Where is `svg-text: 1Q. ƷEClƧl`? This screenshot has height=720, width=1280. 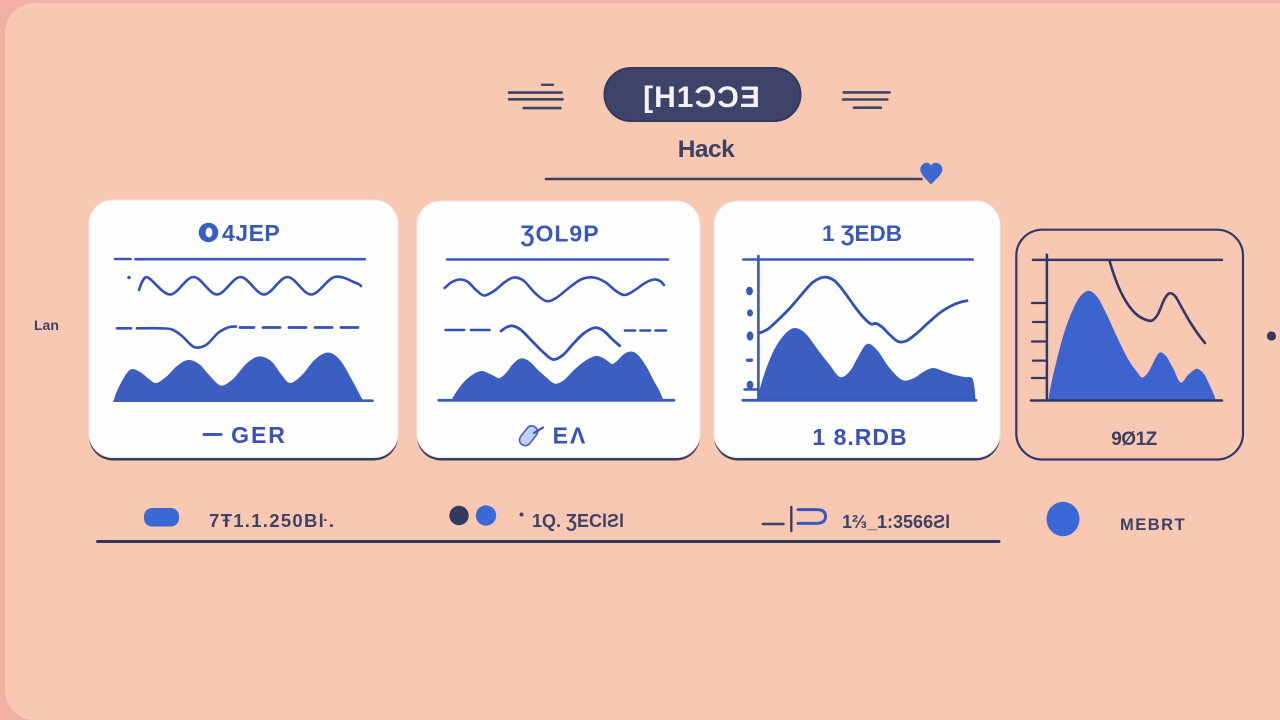
svg-text: 1Q. ƷEClƧl is located at coordinates (578, 521).